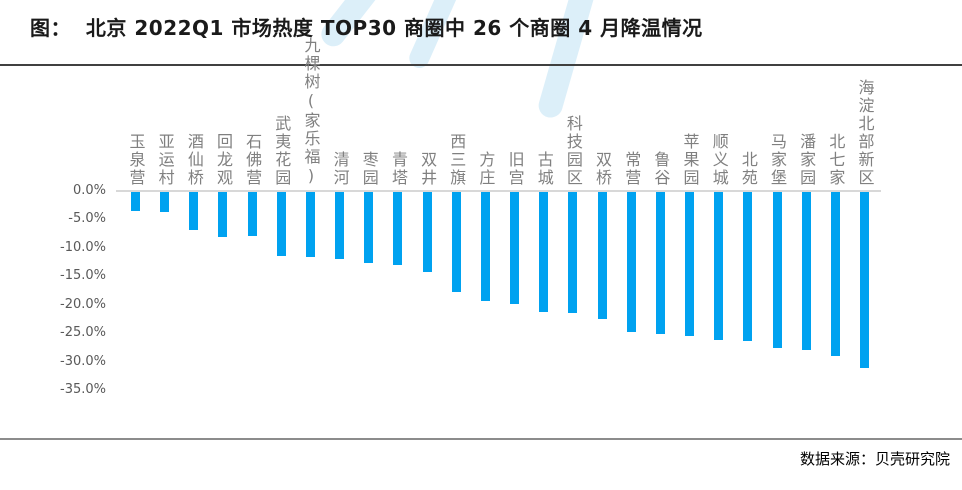 Image resolution: width=962 pixels, height=490 pixels. What do you see at coordinates (807, 160) in the screenshot?
I see `category-label: 潘家园` at bounding box center [807, 160].